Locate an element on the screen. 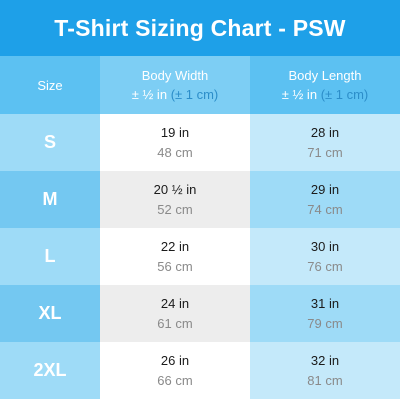 This screenshot has height=400, width=400. size-label: M is located at coordinates (50, 199).